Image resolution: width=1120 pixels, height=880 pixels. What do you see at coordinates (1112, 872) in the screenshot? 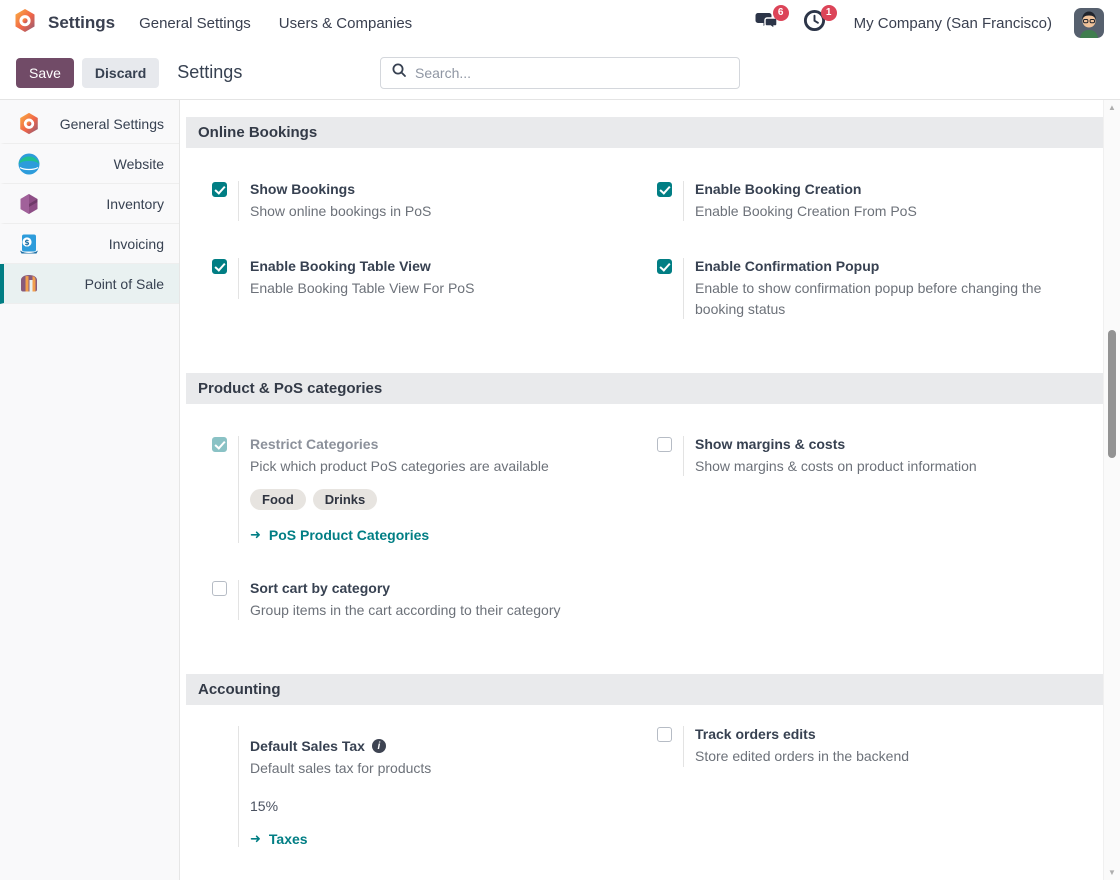
I see `scroll-down-arrow-icon: ▼` at bounding box center [1112, 872].